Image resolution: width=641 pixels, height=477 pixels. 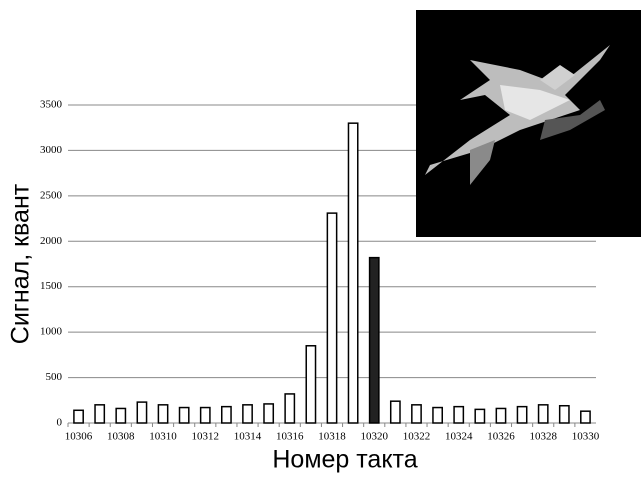 I want to click on x-tick-label: 10310, so click(x=163, y=437).